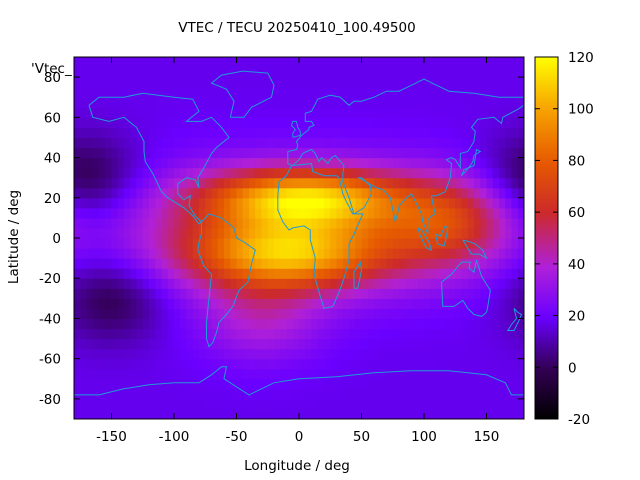  Describe the element at coordinates (425, 239) in the screenshot. I see `coastline-sumatra` at that location.